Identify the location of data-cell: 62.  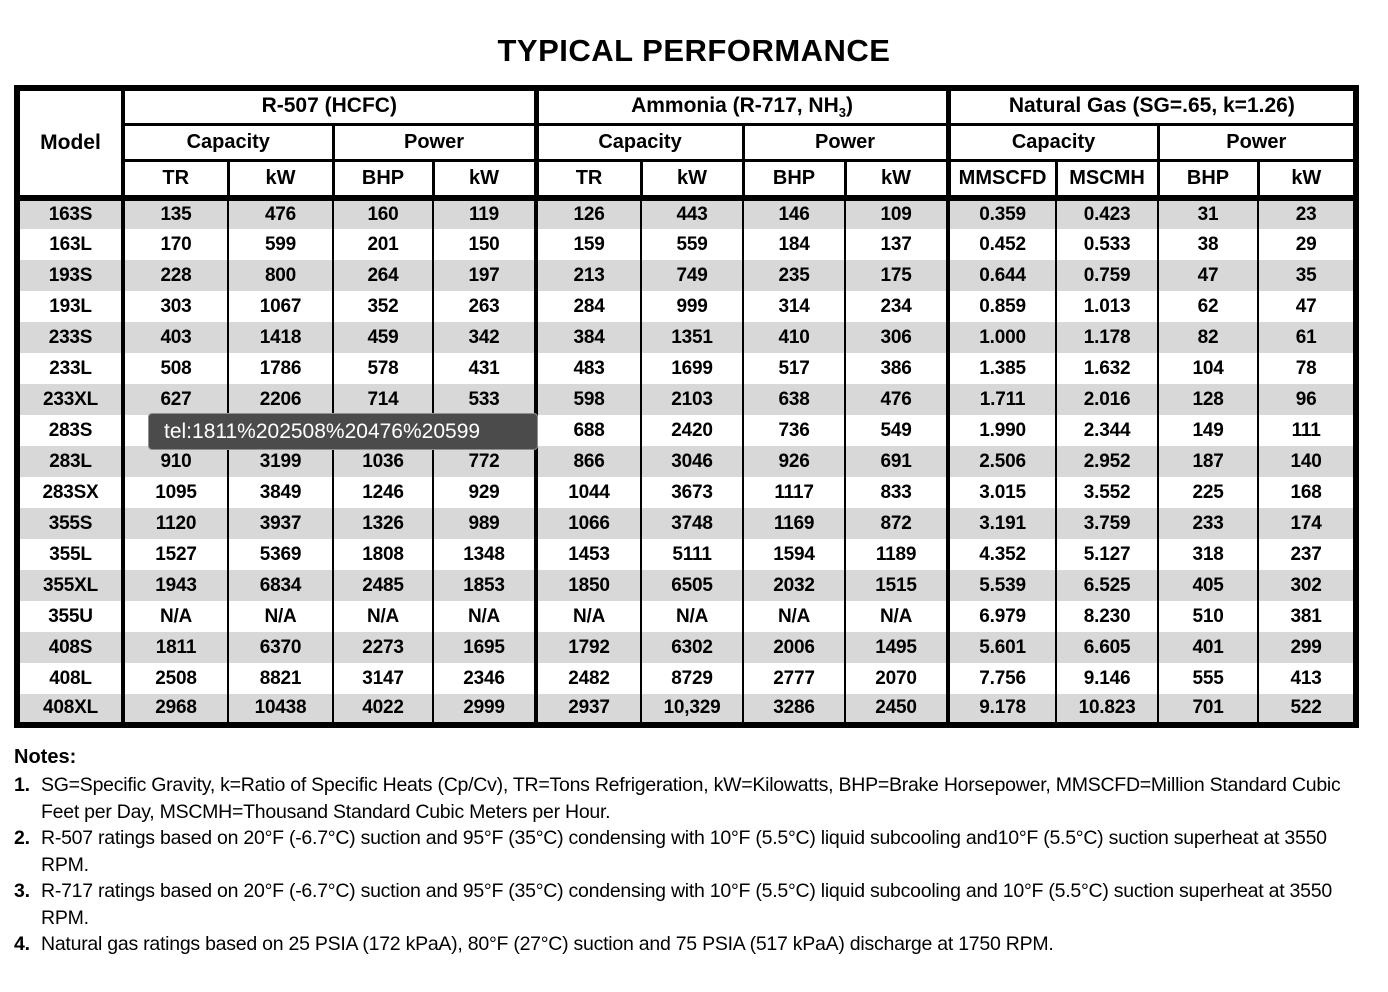
(1208, 306).